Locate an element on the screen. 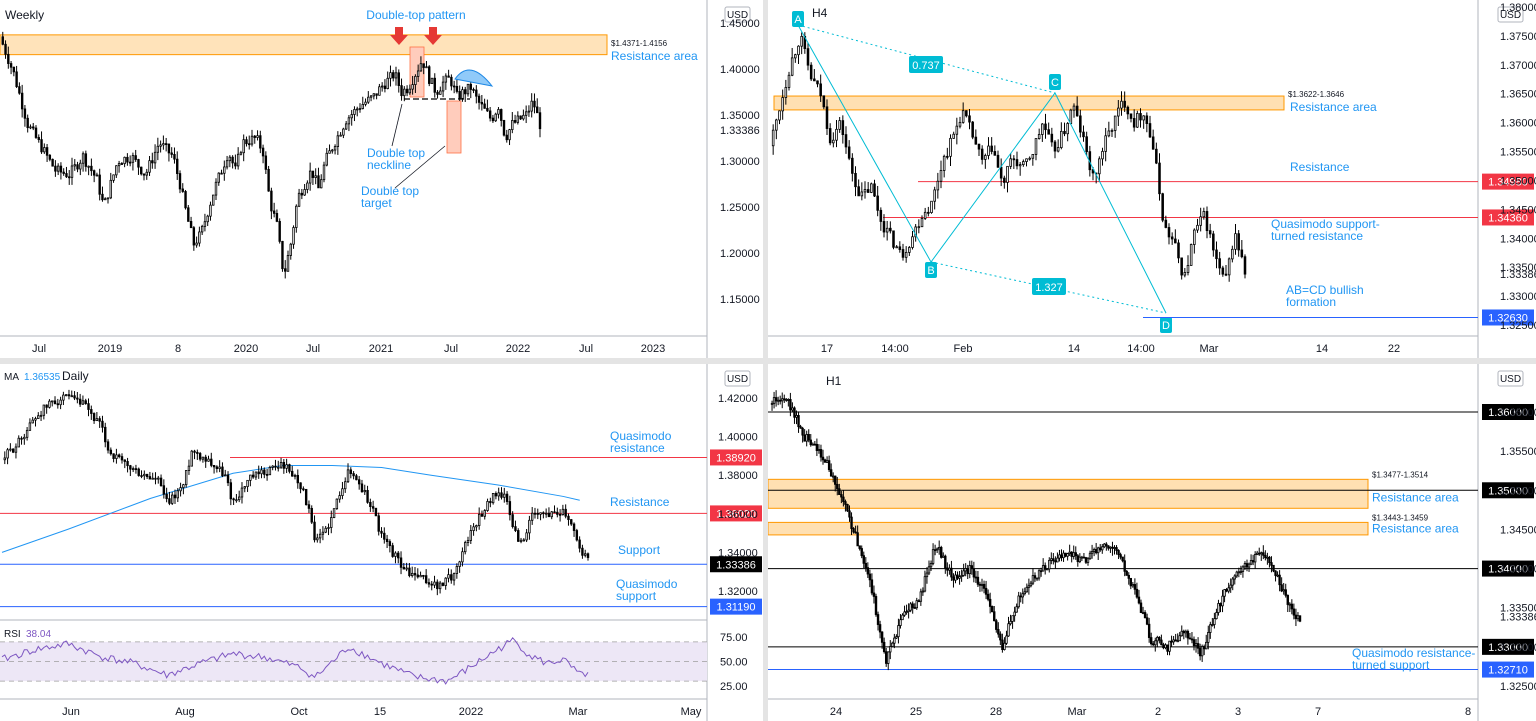 Image resolution: width=1536 pixels, height=721 pixels. panel-title: Weekly is located at coordinates (24, 15).